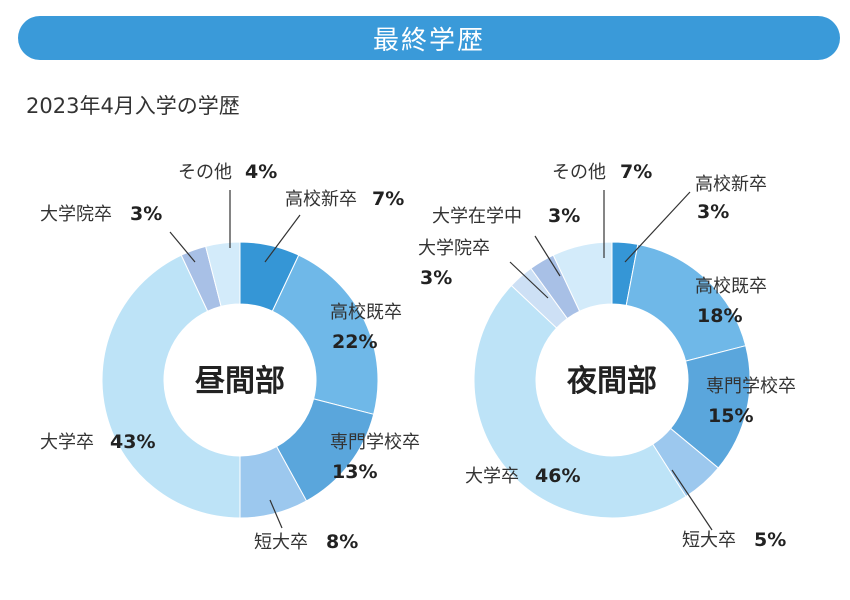 The image size is (850, 600). I want to click on slice-label-value: 5%, so click(770, 540).